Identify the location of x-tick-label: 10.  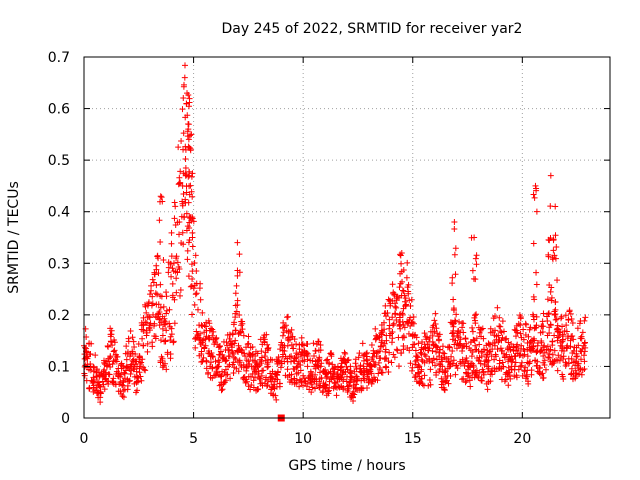
(303, 439).